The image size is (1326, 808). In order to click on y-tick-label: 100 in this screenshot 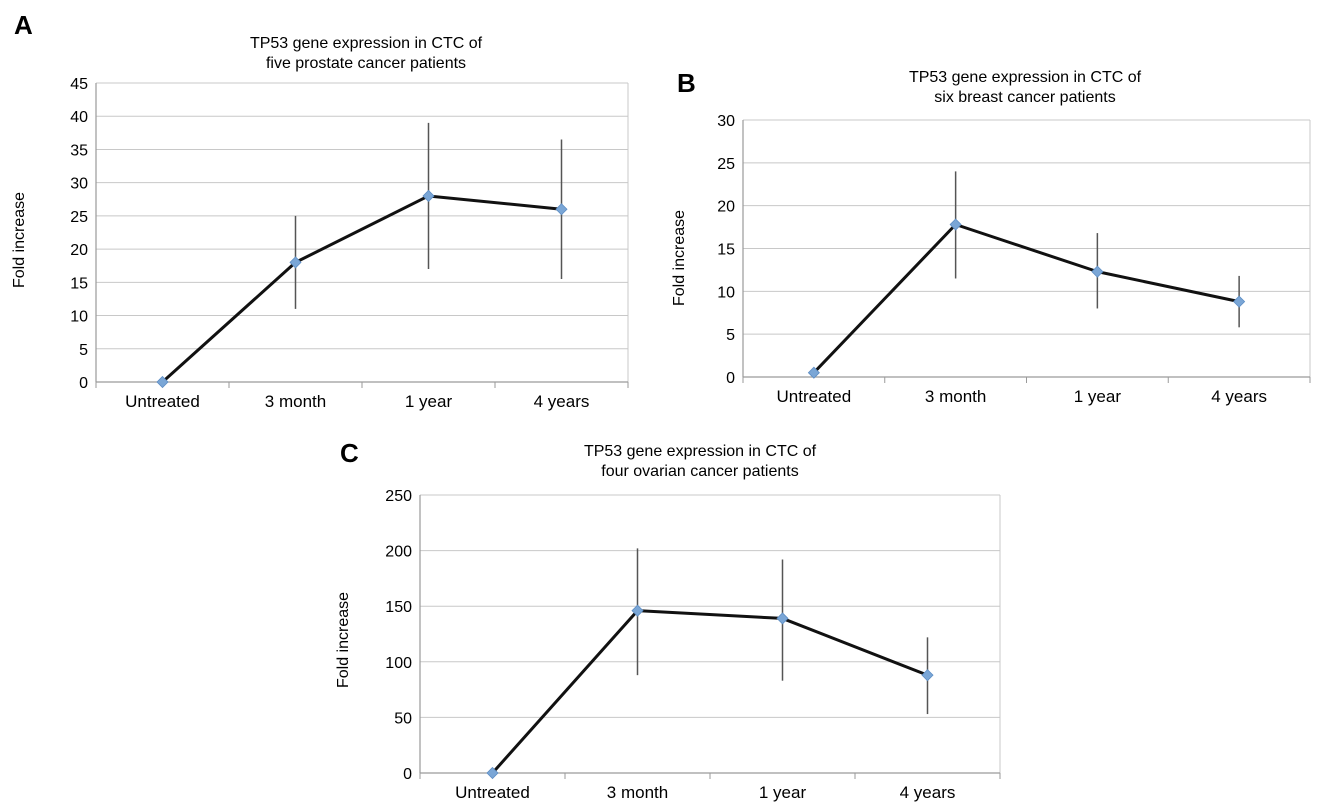, I will do `click(398, 663)`.